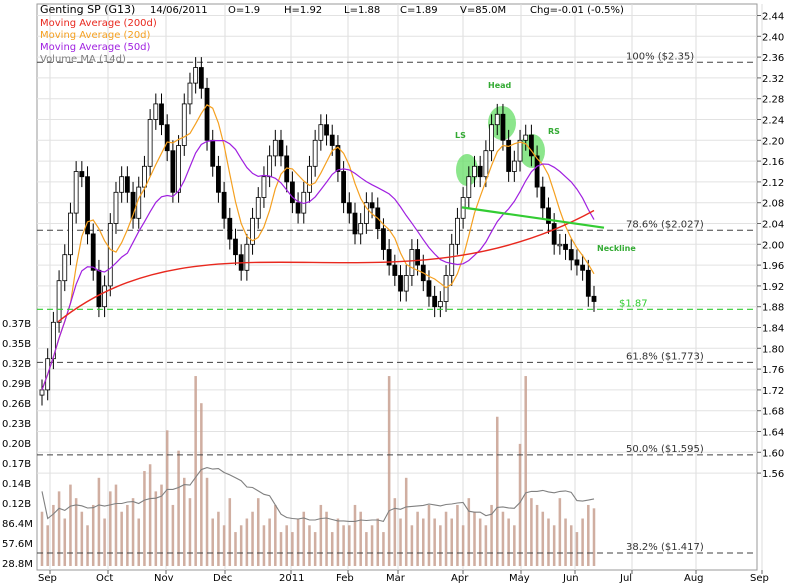  I want to click on volume-tick-label: 0.20B, so click(16, 444).